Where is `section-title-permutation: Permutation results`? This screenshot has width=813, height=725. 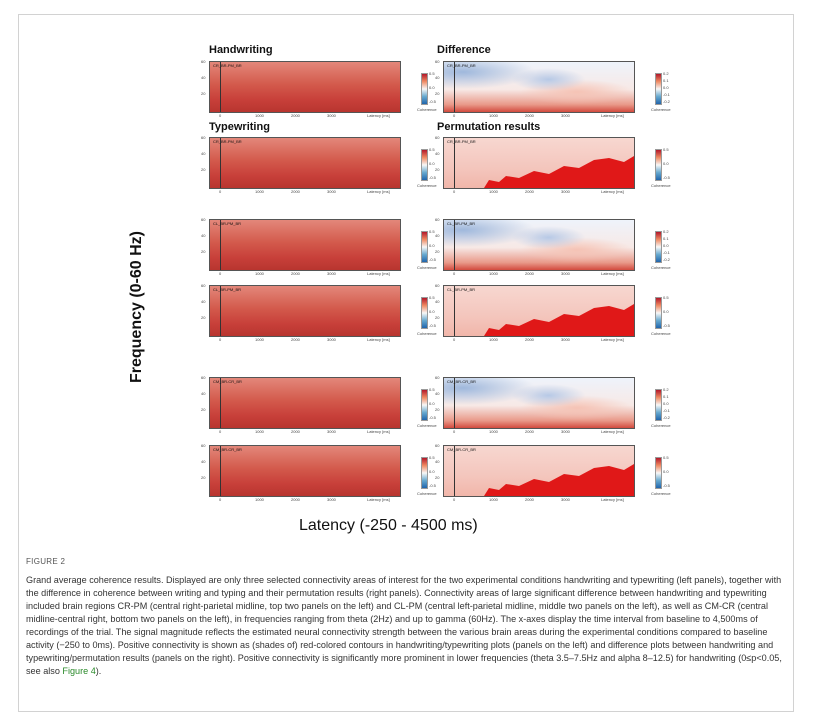
section-title-permutation: Permutation results is located at coordinates (489, 127).